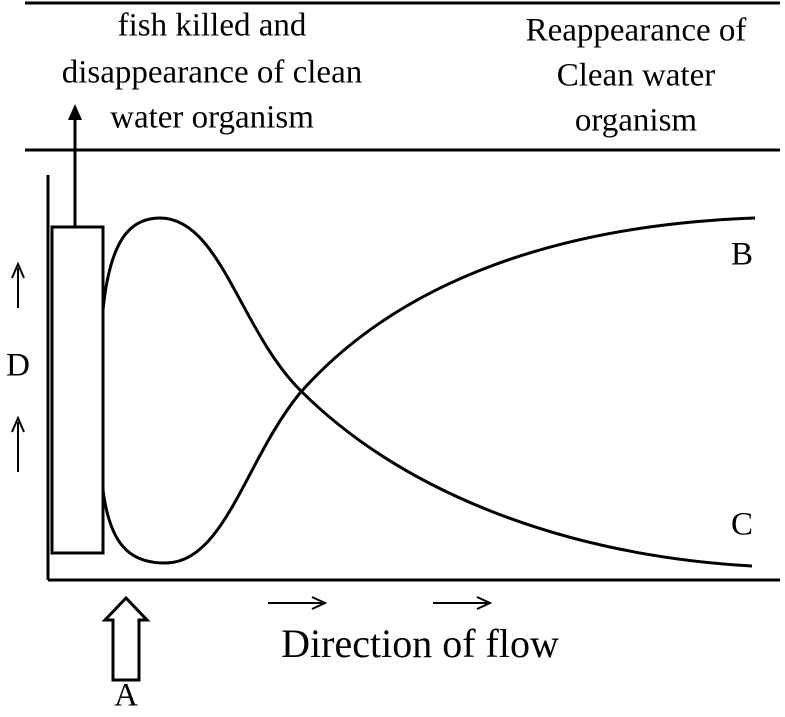  Describe the element at coordinates (212, 118) in the screenshot. I see `top-left-line: water organism` at that location.